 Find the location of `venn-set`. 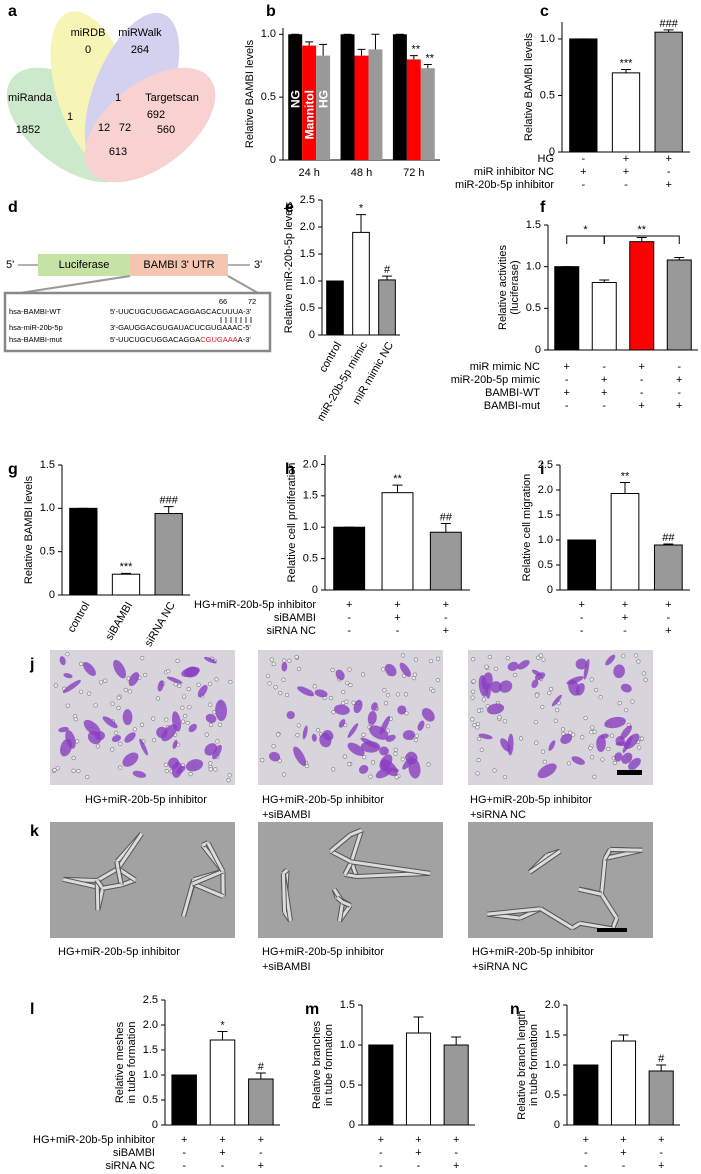

venn-set is located at coordinates (132, 92).